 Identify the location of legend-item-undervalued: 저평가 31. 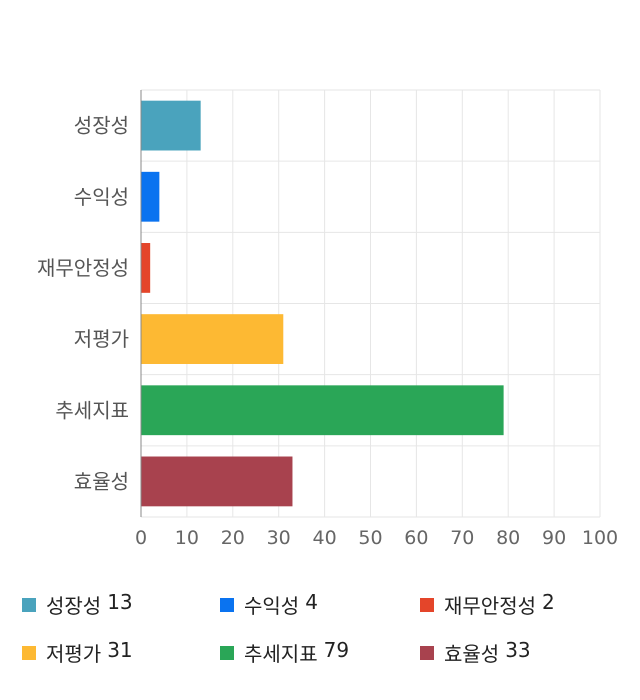
(77, 652).